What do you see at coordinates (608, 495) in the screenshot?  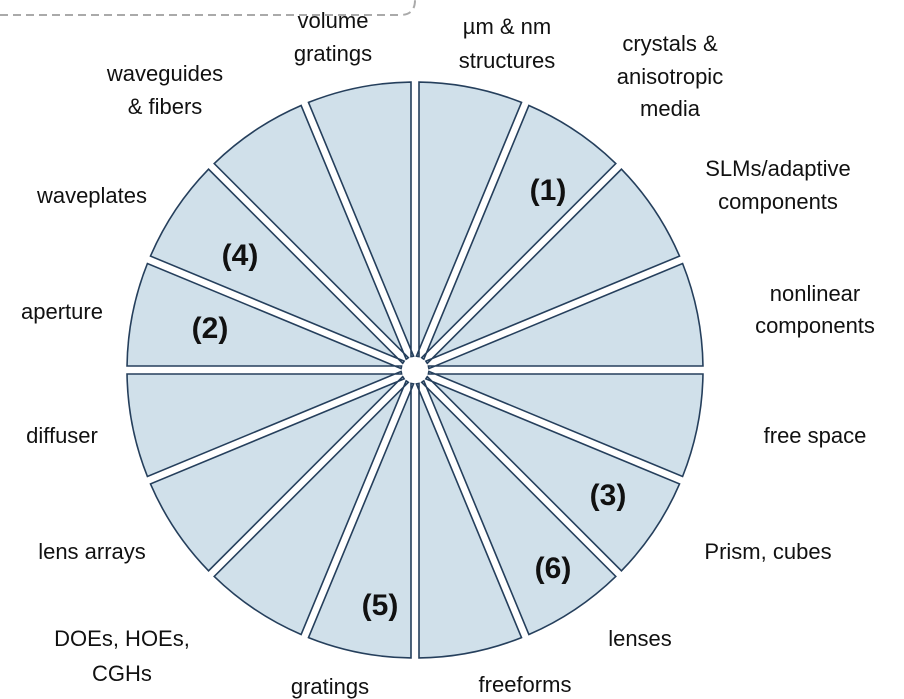 I see `segment-marker: (3)` at bounding box center [608, 495].